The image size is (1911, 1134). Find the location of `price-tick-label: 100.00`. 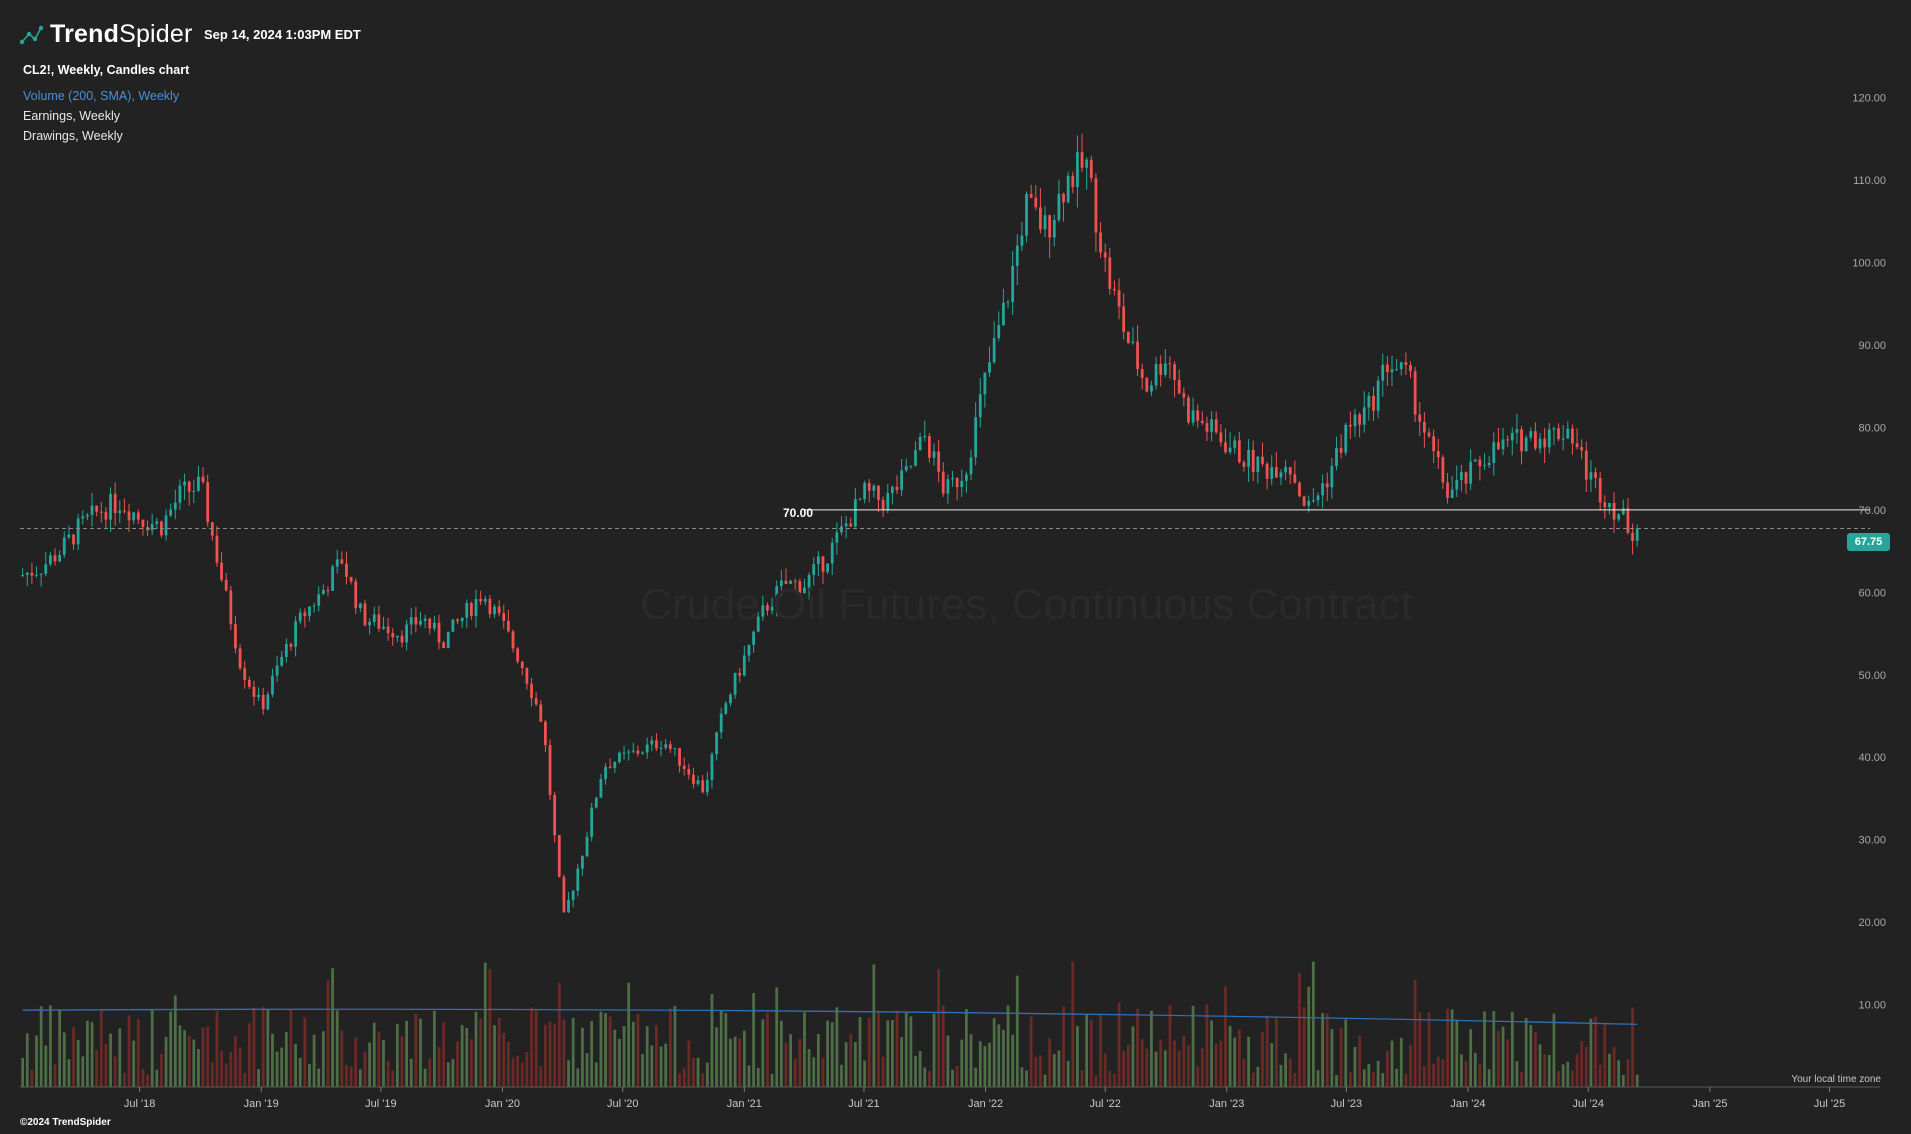

price-tick-label: 100.00 is located at coordinates (1869, 264).